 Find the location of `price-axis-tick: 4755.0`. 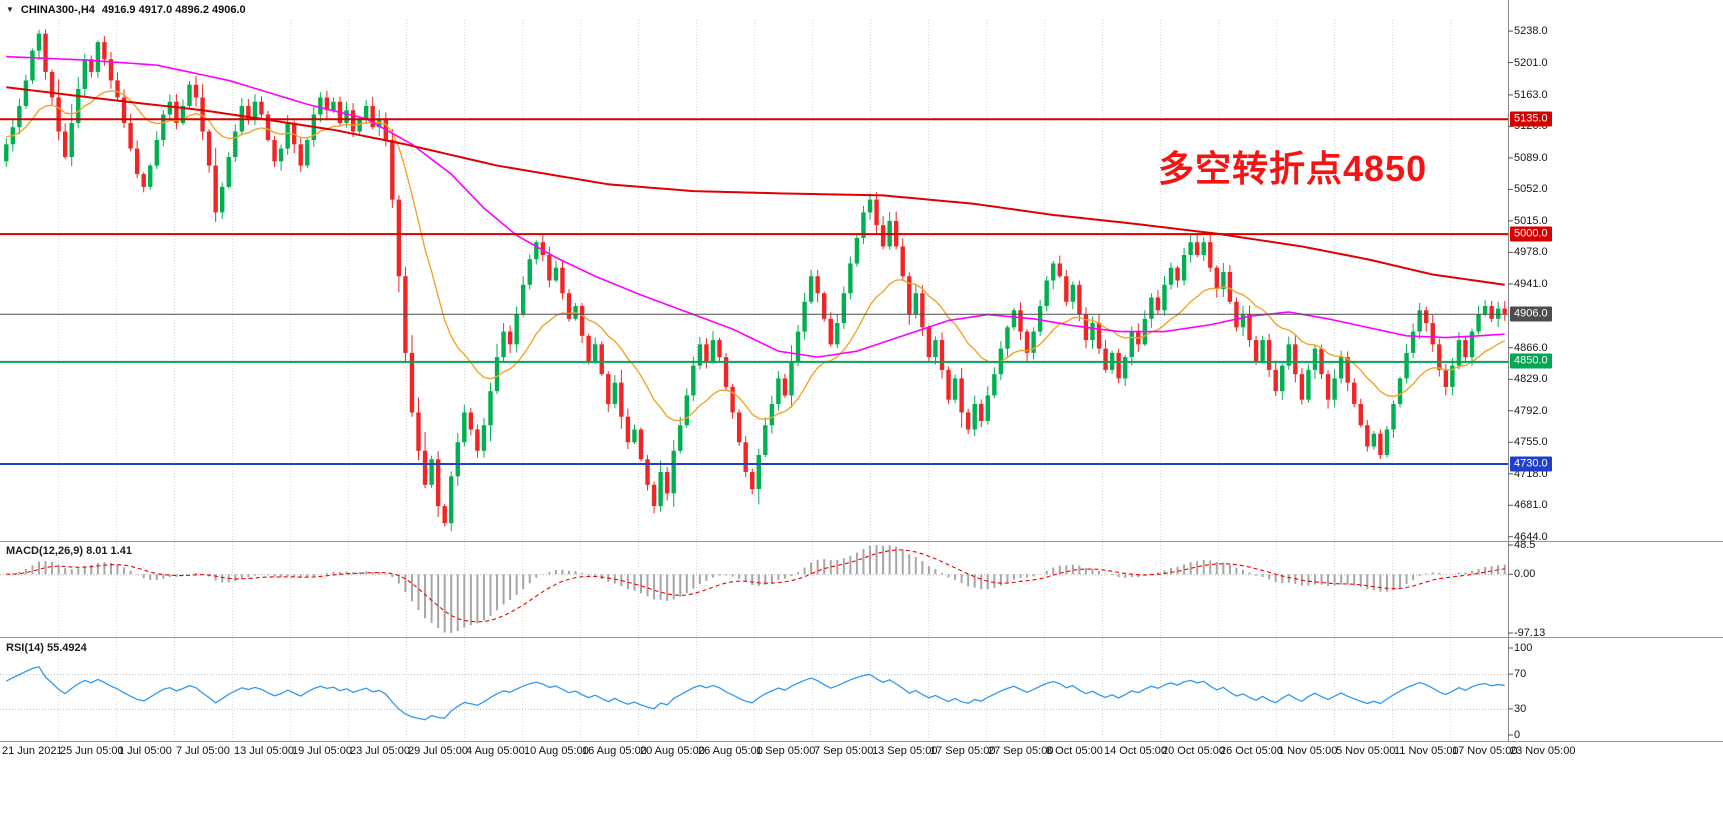

price-axis-tick: 4755.0 is located at coordinates (1531, 442).